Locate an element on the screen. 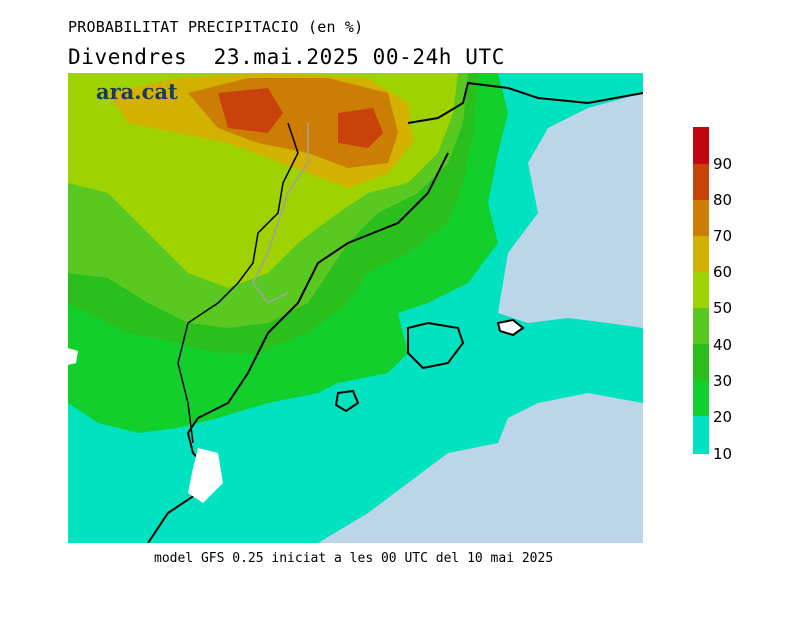  legend-label-10: 10 is located at coordinates (723, 454).